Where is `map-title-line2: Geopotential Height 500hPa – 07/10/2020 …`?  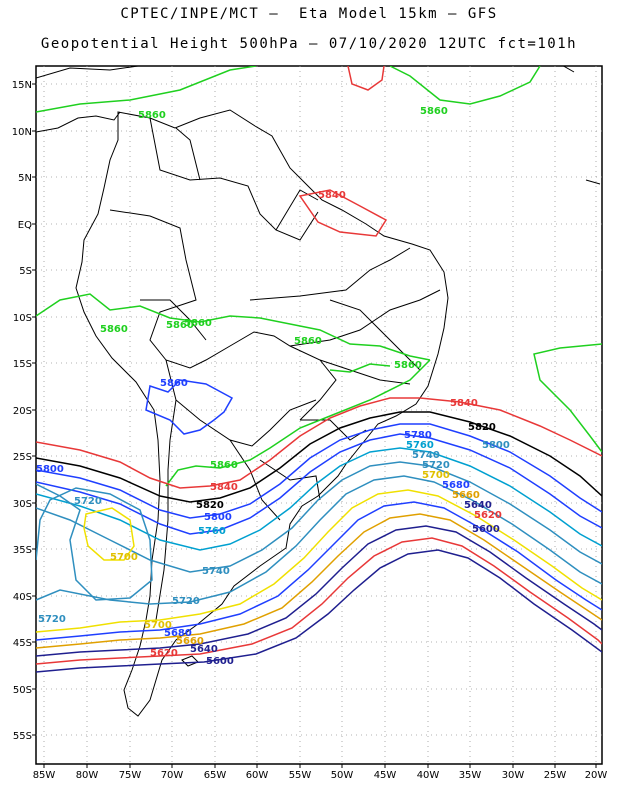 map-title-line2: Geopotential Height 500hPa – 07/10/2020 … is located at coordinates (309, 44).